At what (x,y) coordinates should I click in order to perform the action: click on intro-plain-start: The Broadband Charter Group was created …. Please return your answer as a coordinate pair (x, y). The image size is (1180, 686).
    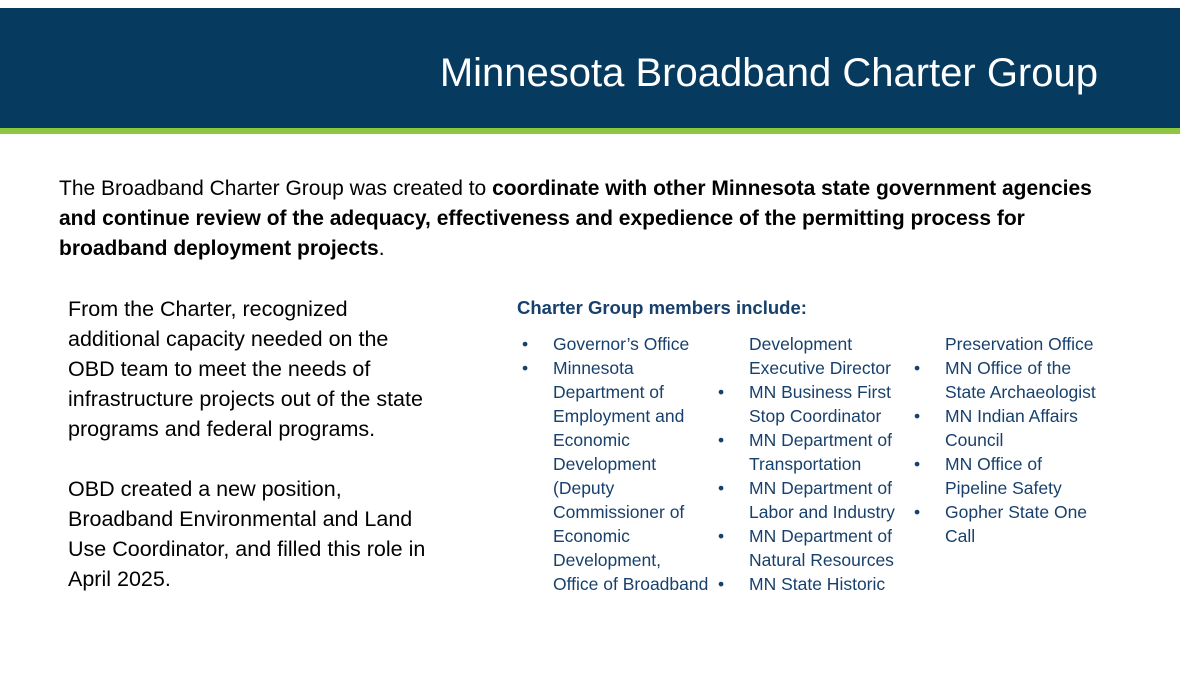
    Looking at the image, I should click on (276, 188).